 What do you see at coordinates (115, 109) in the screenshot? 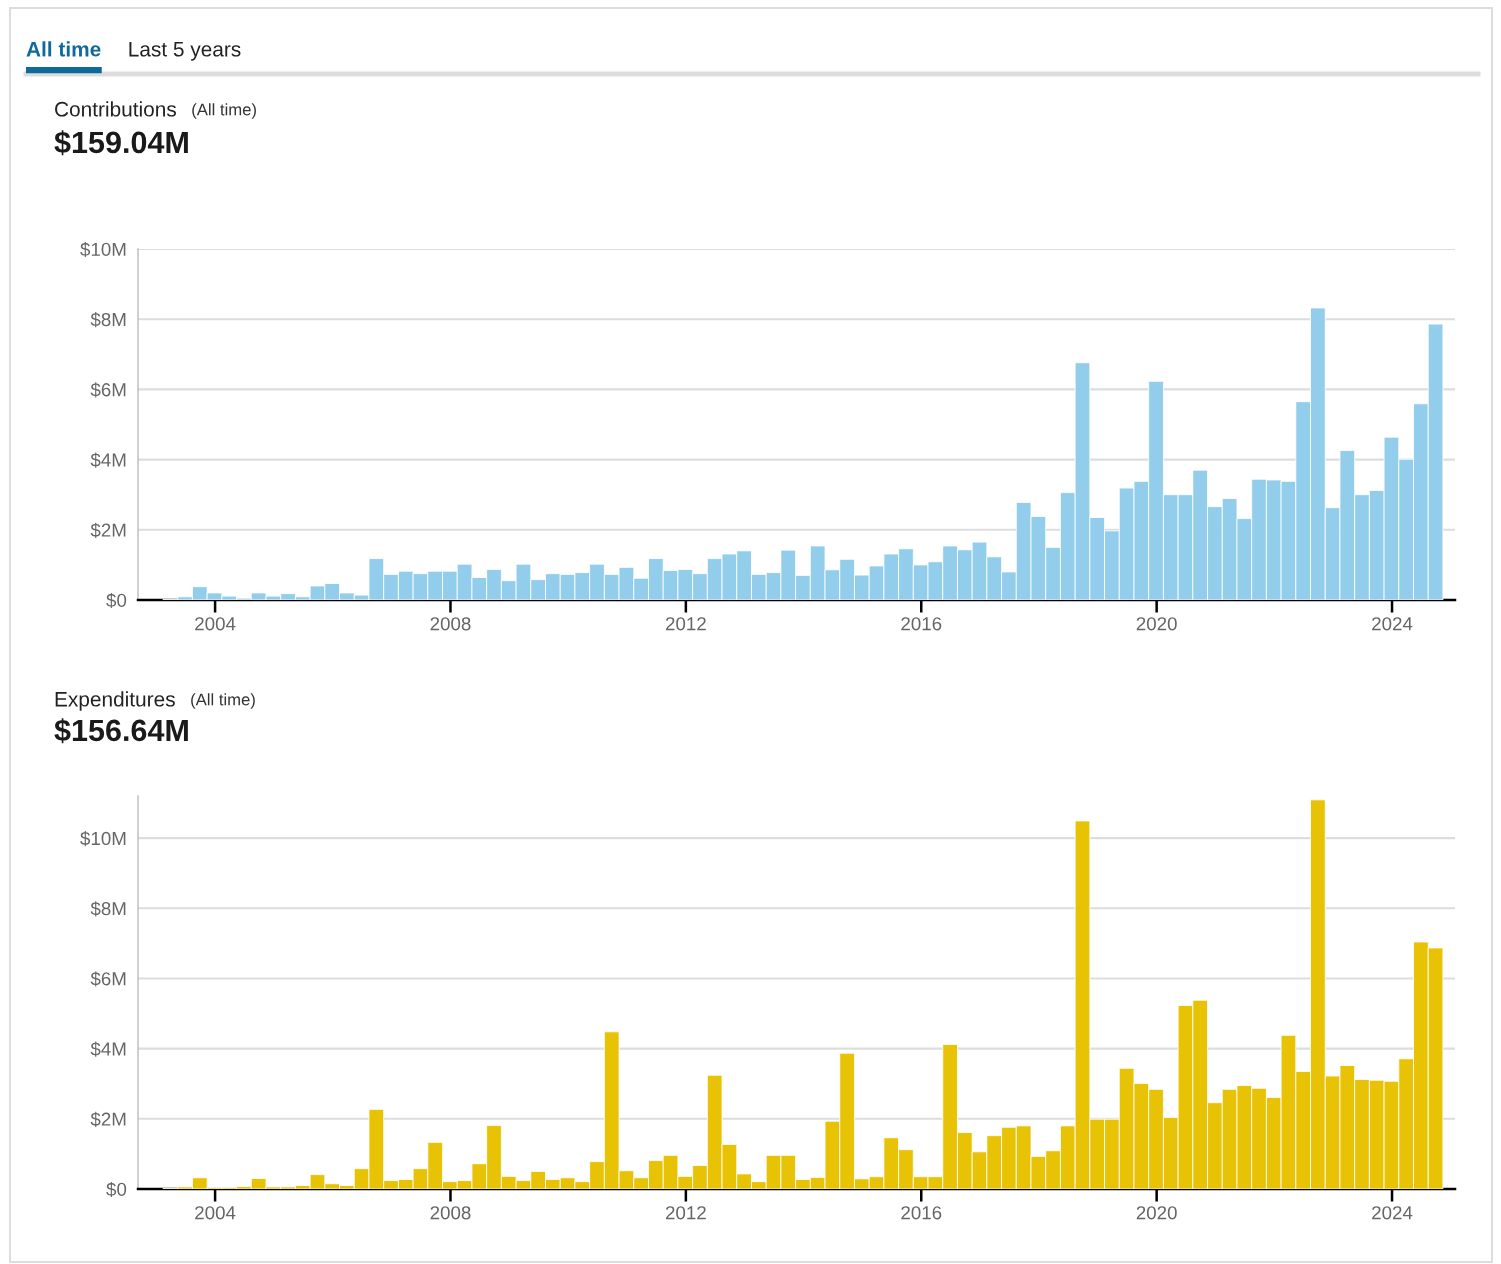
I see `chart-title: Contributions` at bounding box center [115, 109].